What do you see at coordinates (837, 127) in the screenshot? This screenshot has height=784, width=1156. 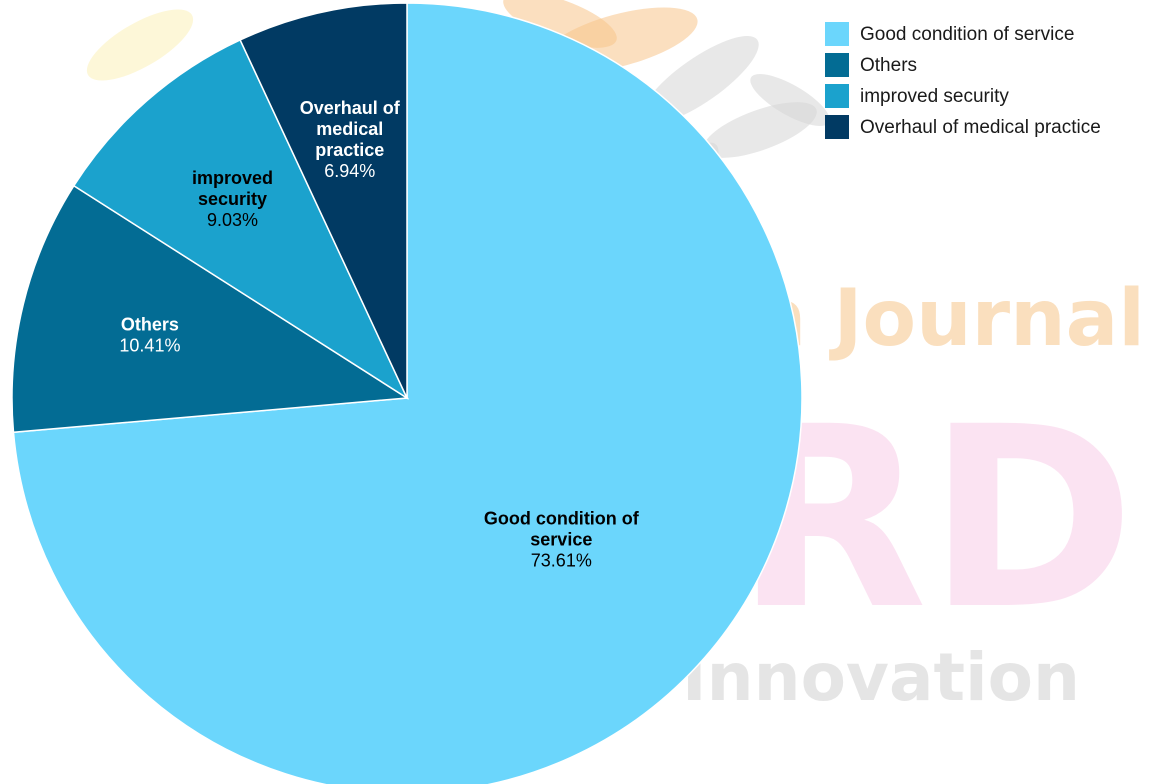 I see `legend-swatch-overhaul-of-medical-practice` at bounding box center [837, 127].